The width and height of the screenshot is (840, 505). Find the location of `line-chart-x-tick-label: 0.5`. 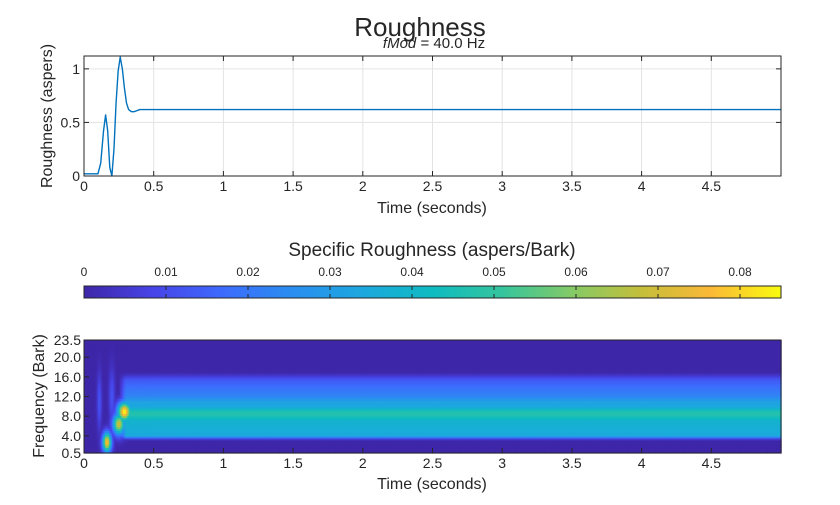

line-chart-x-tick-label: 0.5 is located at coordinates (154, 186).